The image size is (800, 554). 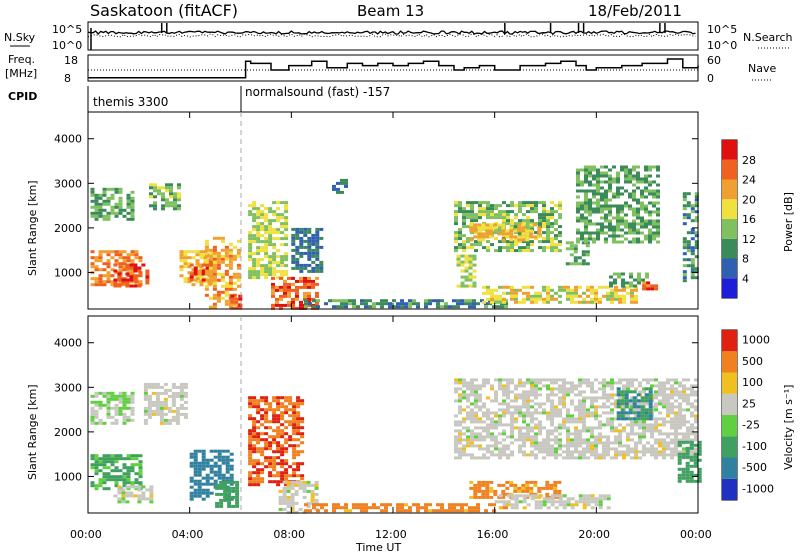 What do you see at coordinates (749, 199) in the screenshot?
I see `colorbar-tick-label: 20` at bounding box center [749, 199].